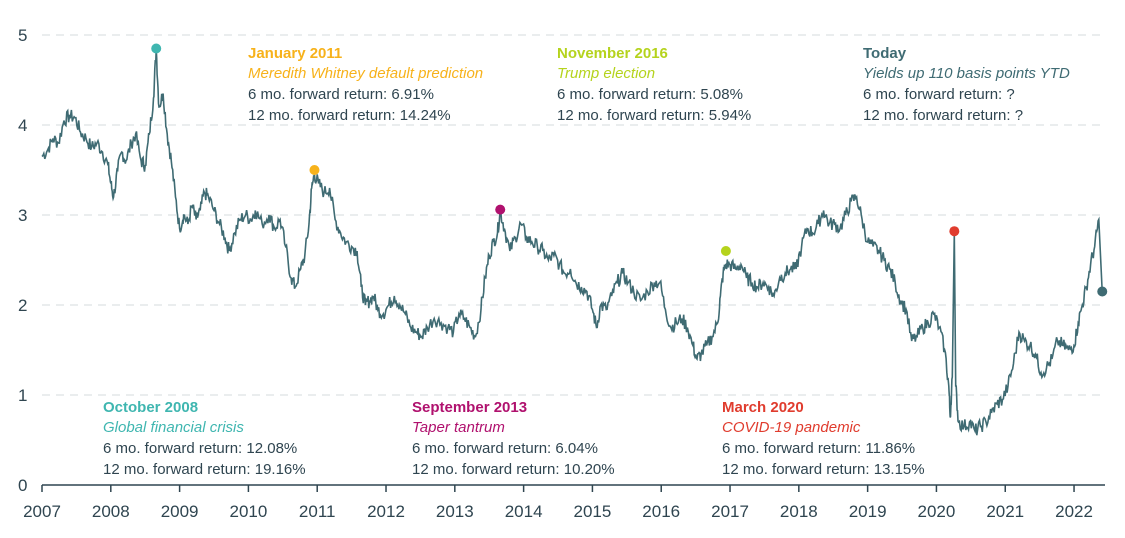 The width and height of the screenshot is (1125, 538). I want to click on marker-september-2013, so click(500, 209).